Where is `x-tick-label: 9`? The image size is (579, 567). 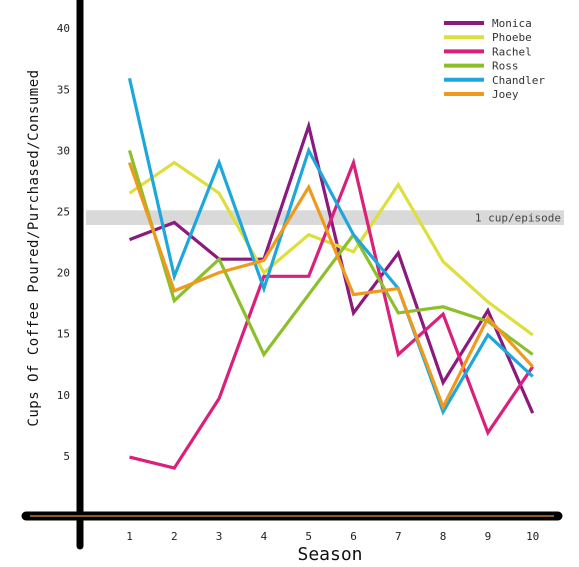 x-tick-label: 9 is located at coordinates (488, 536).